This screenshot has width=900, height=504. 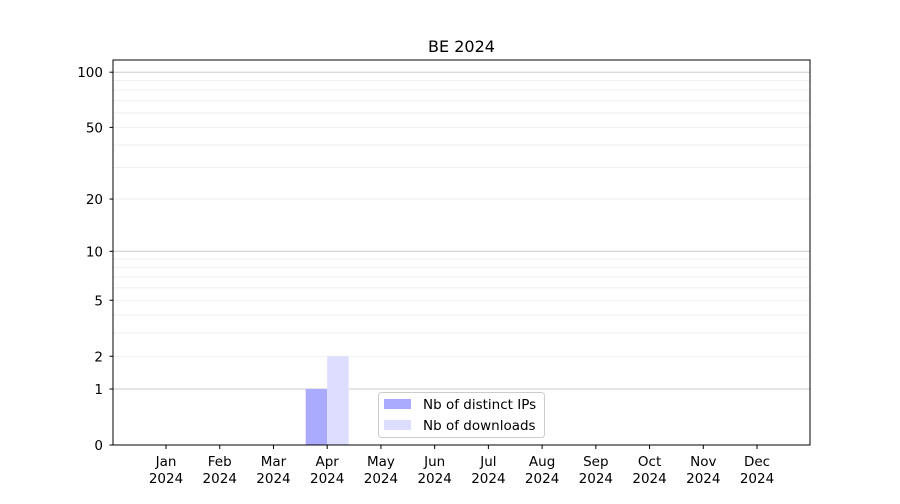 What do you see at coordinates (397, 425) in the screenshot?
I see `legend-swatch-downloads` at bounding box center [397, 425].